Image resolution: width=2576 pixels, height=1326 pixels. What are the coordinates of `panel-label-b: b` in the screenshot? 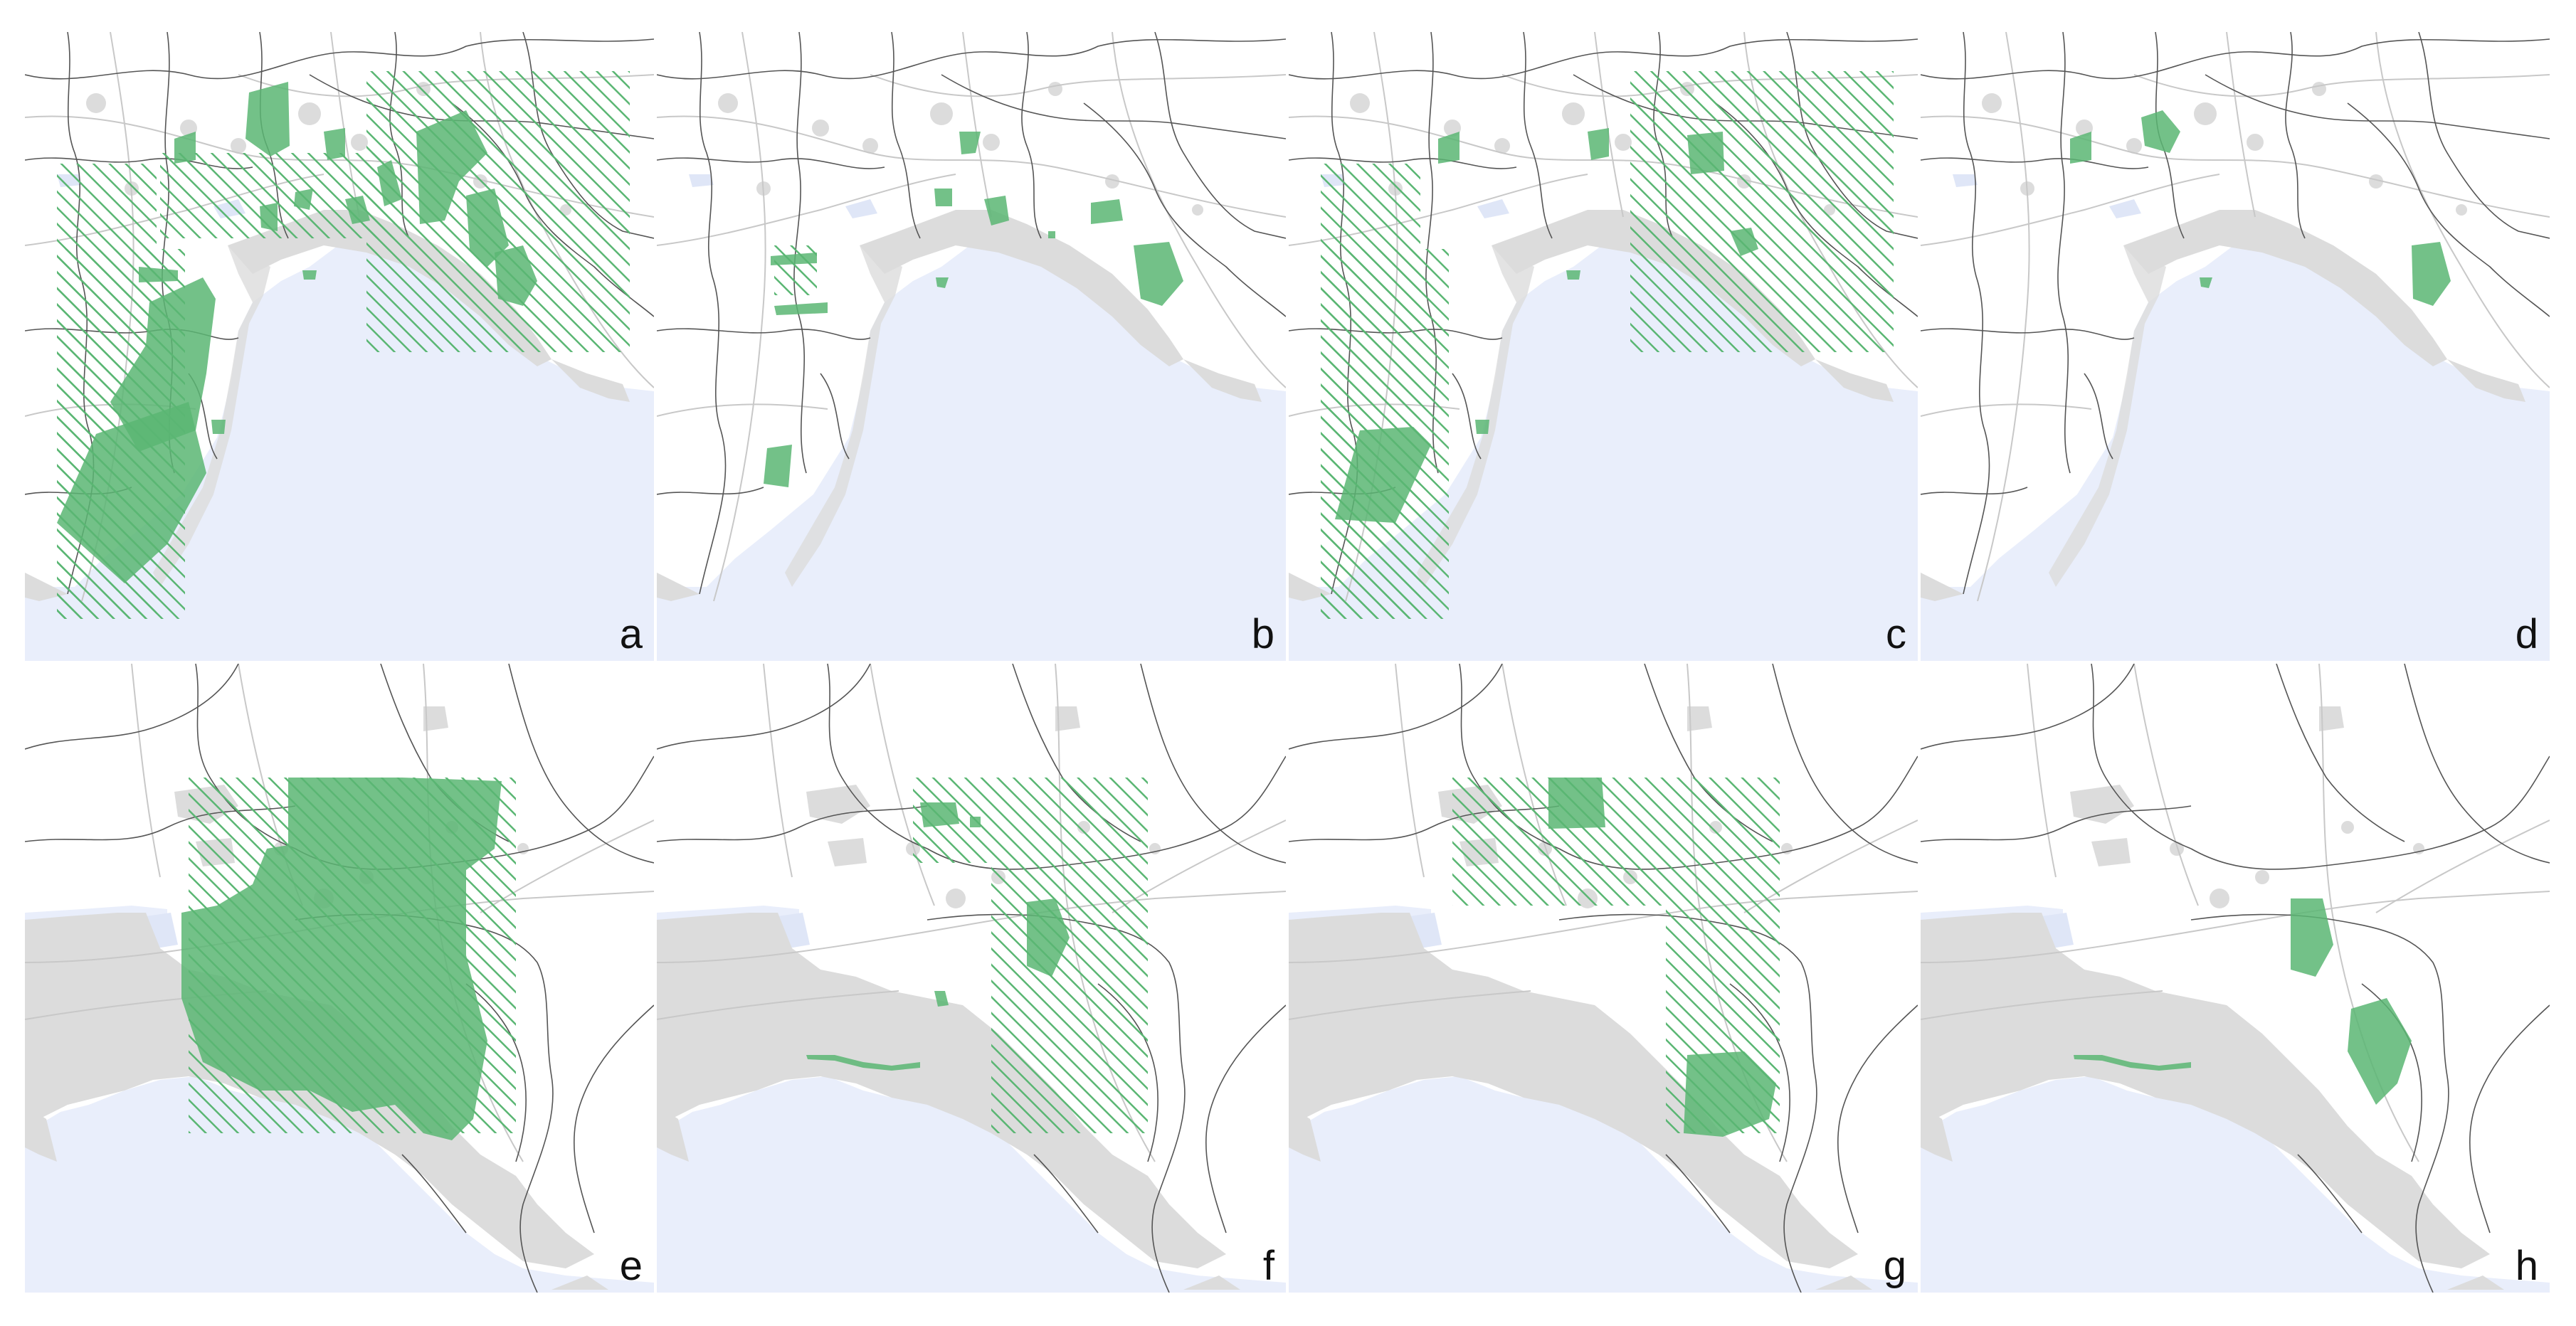 It's located at (1263, 634).